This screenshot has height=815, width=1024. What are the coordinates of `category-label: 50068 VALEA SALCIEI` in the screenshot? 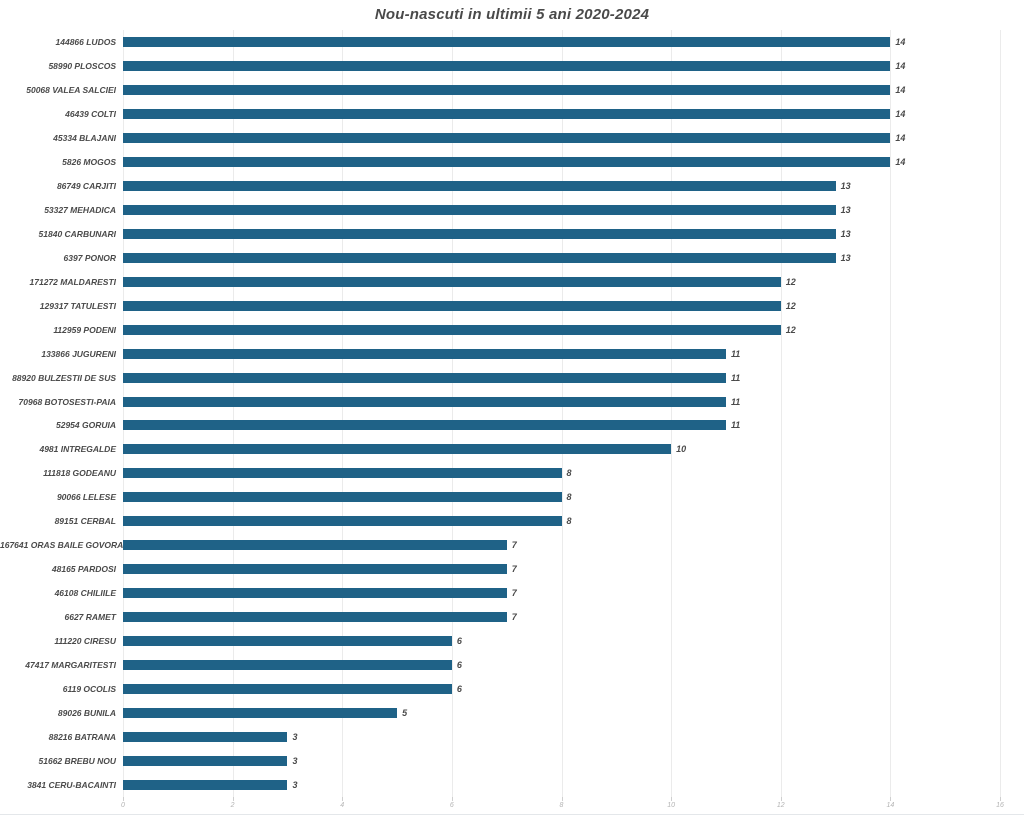 It's located at (71, 89).